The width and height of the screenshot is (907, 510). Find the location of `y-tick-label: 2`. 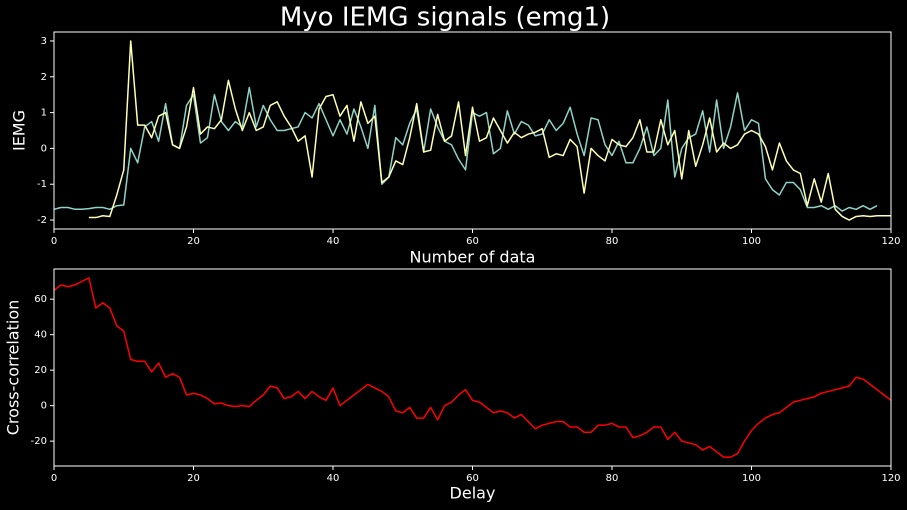

y-tick-label: 2 is located at coordinates (44, 77).